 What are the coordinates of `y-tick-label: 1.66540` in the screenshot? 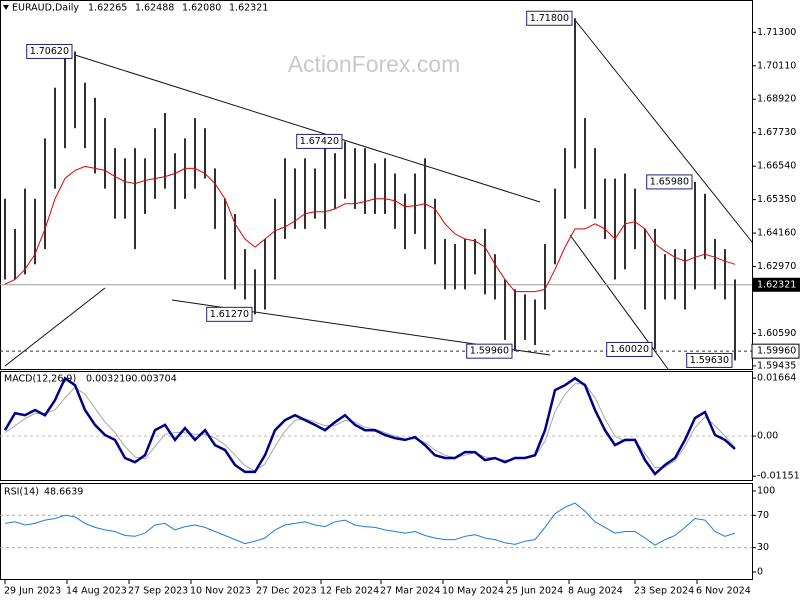 It's located at (776, 166).